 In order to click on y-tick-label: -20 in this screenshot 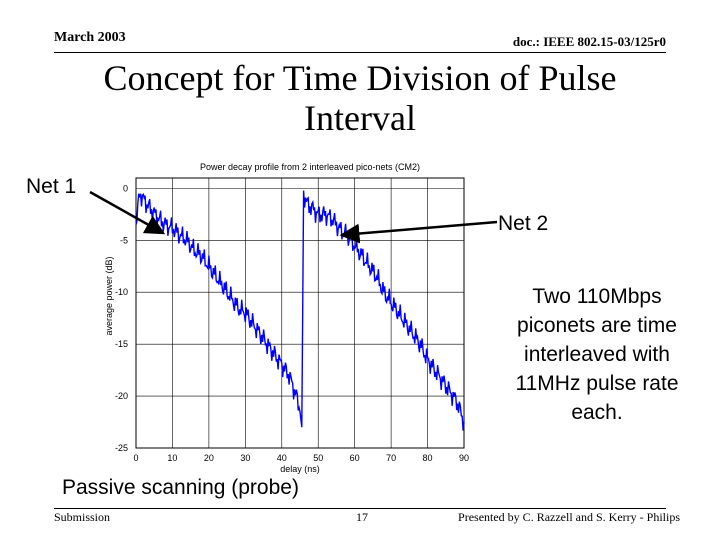, I will do `click(121, 396)`.